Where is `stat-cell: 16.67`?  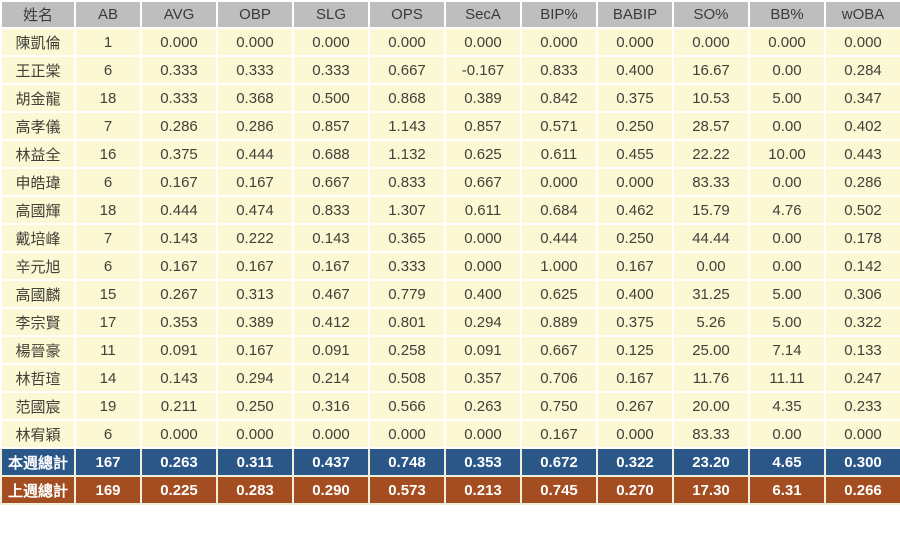 stat-cell: 16.67 is located at coordinates (711, 70).